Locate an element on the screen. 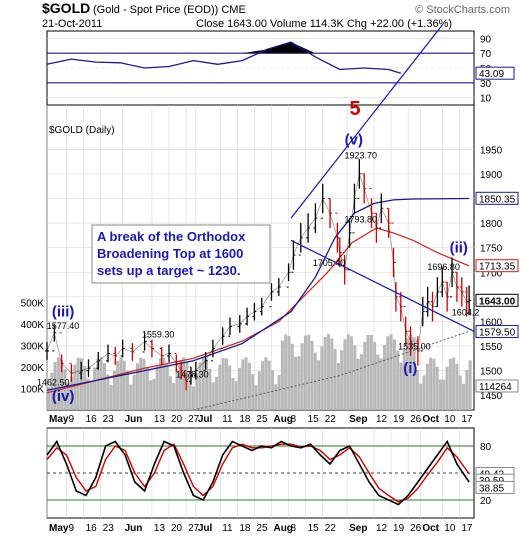 This screenshot has height=545, width=520. price-x-label: 13 is located at coordinates (160, 419).